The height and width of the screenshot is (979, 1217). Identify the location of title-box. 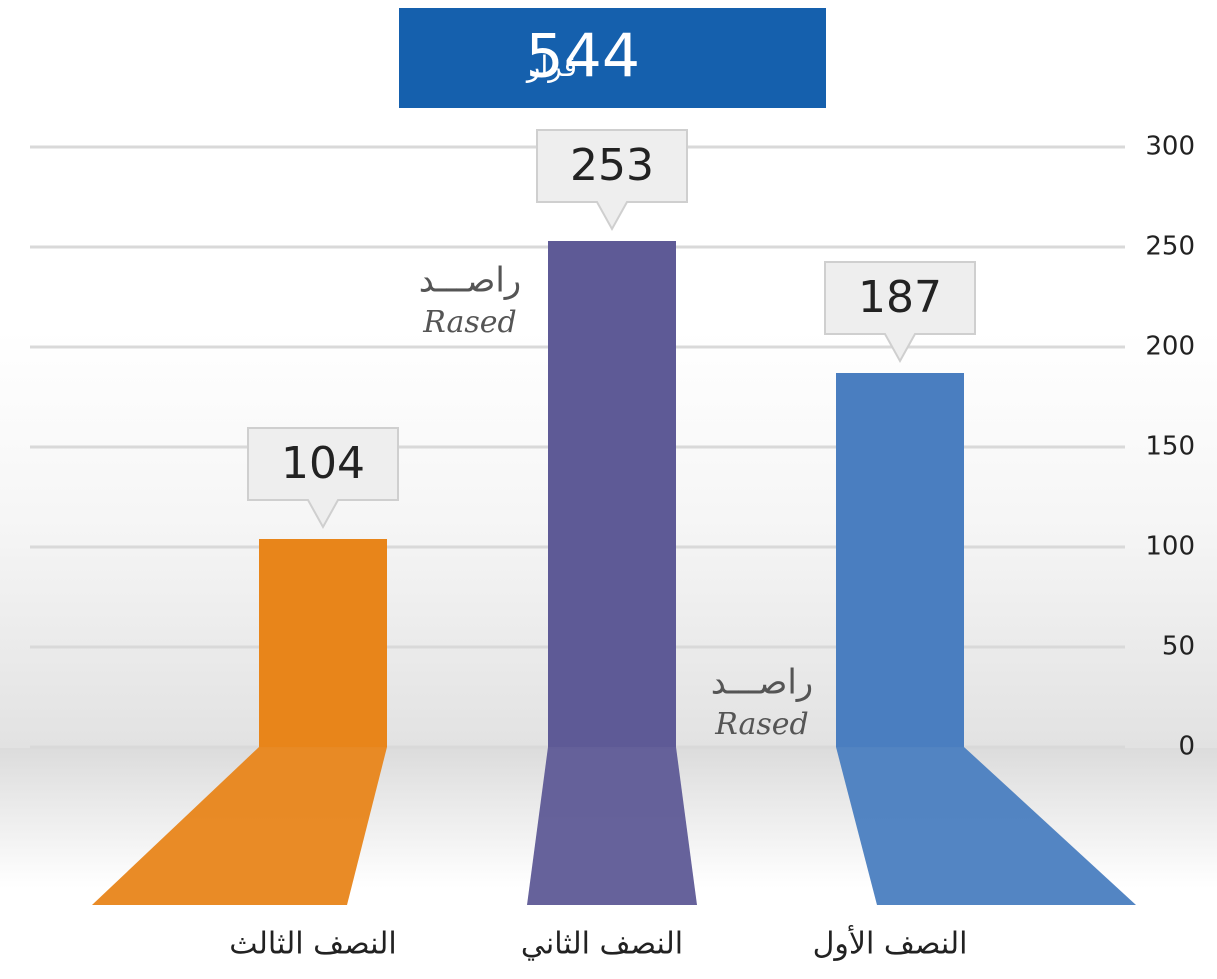
(612, 58).